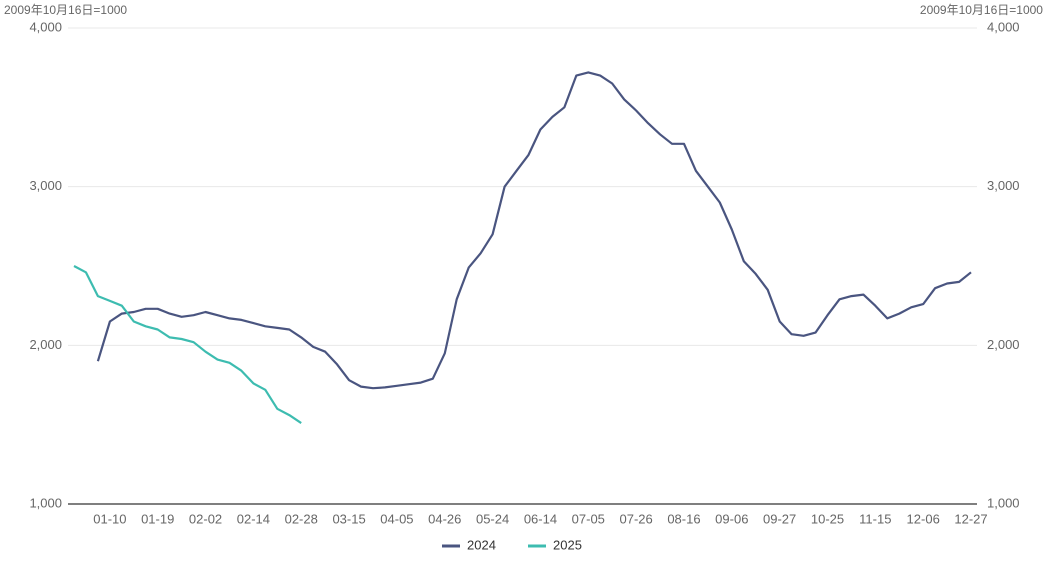  Describe the element at coordinates (1003, 502) in the screenshot. I see `y2-tick-label: 1,000` at that location.